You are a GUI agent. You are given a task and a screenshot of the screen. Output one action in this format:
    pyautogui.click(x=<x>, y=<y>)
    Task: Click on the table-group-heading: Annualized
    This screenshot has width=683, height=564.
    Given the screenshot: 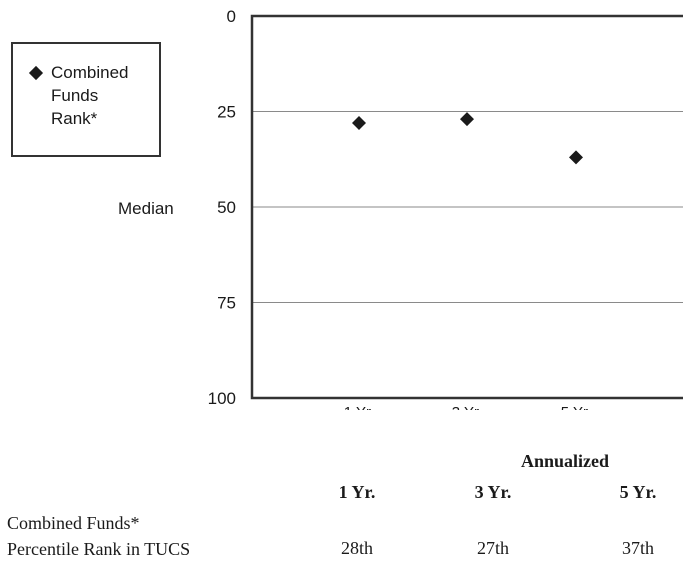 What is the action you would take?
    pyautogui.click(x=565, y=461)
    